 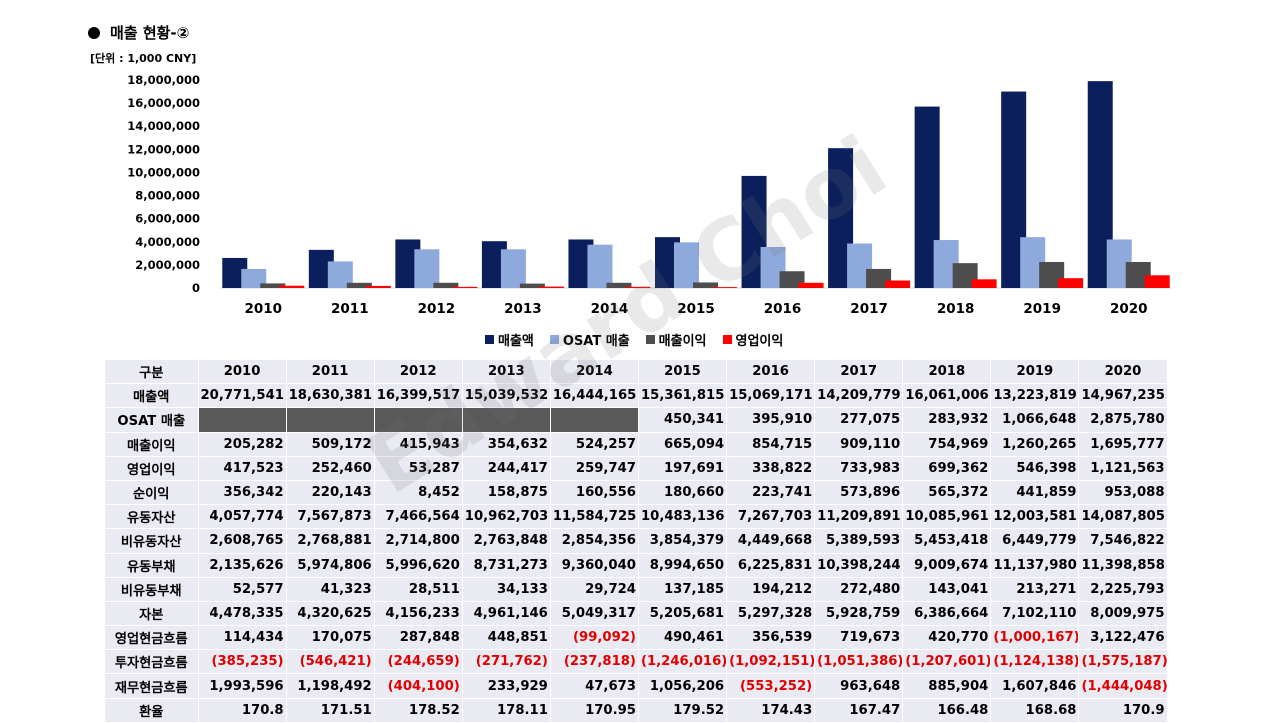 I want to click on x-tick-label: 2015, so click(x=696, y=309).